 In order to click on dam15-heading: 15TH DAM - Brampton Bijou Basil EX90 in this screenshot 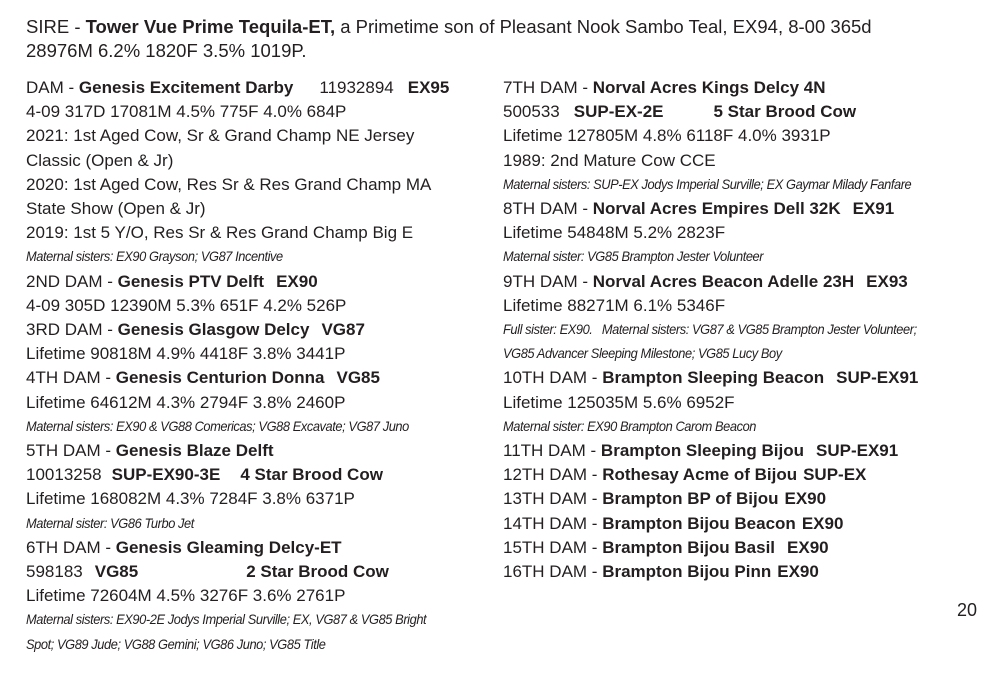, I will do `click(743, 548)`.